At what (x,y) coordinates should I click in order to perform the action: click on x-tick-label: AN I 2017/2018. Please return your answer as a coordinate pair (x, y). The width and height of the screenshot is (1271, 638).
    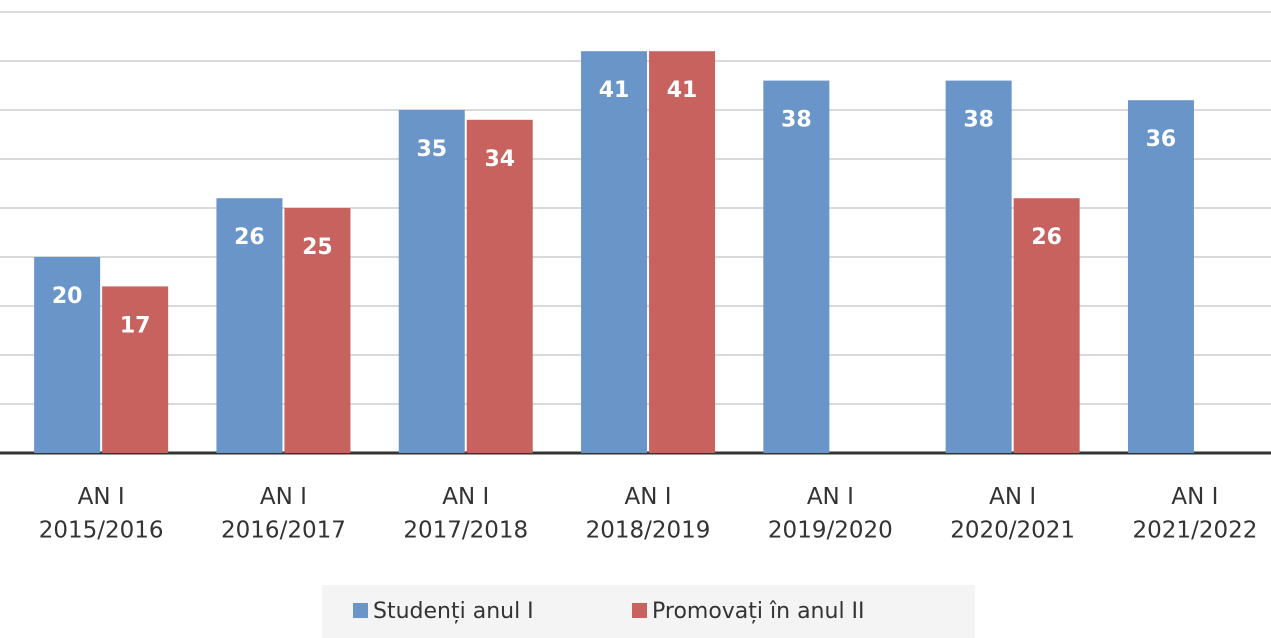
    Looking at the image, I should click on (465, 513).